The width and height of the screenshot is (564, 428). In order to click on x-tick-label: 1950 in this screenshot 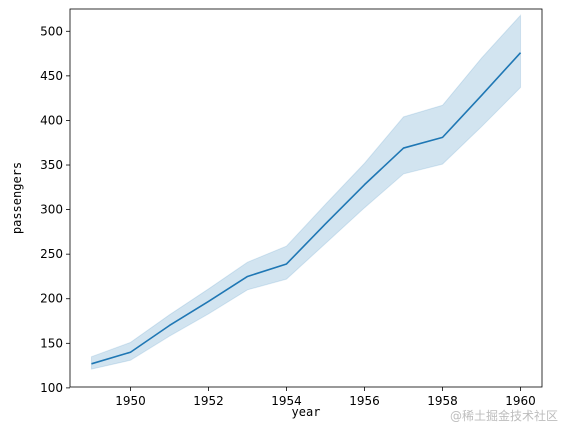, I will do `click(130, 401)`.